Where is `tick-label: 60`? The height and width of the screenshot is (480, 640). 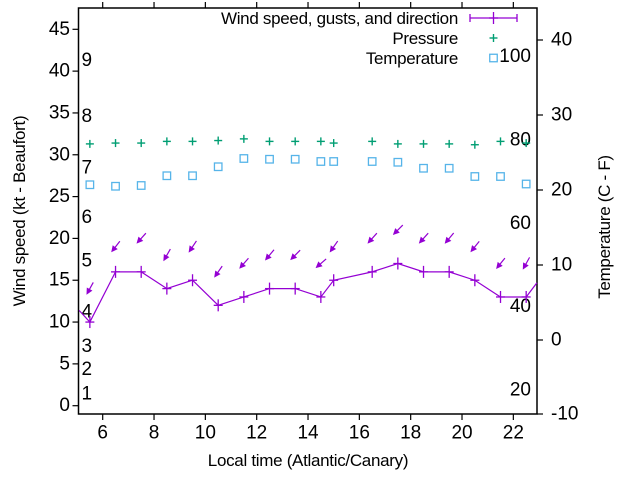
tick-label: 60 is located at coordinates (520, 223).